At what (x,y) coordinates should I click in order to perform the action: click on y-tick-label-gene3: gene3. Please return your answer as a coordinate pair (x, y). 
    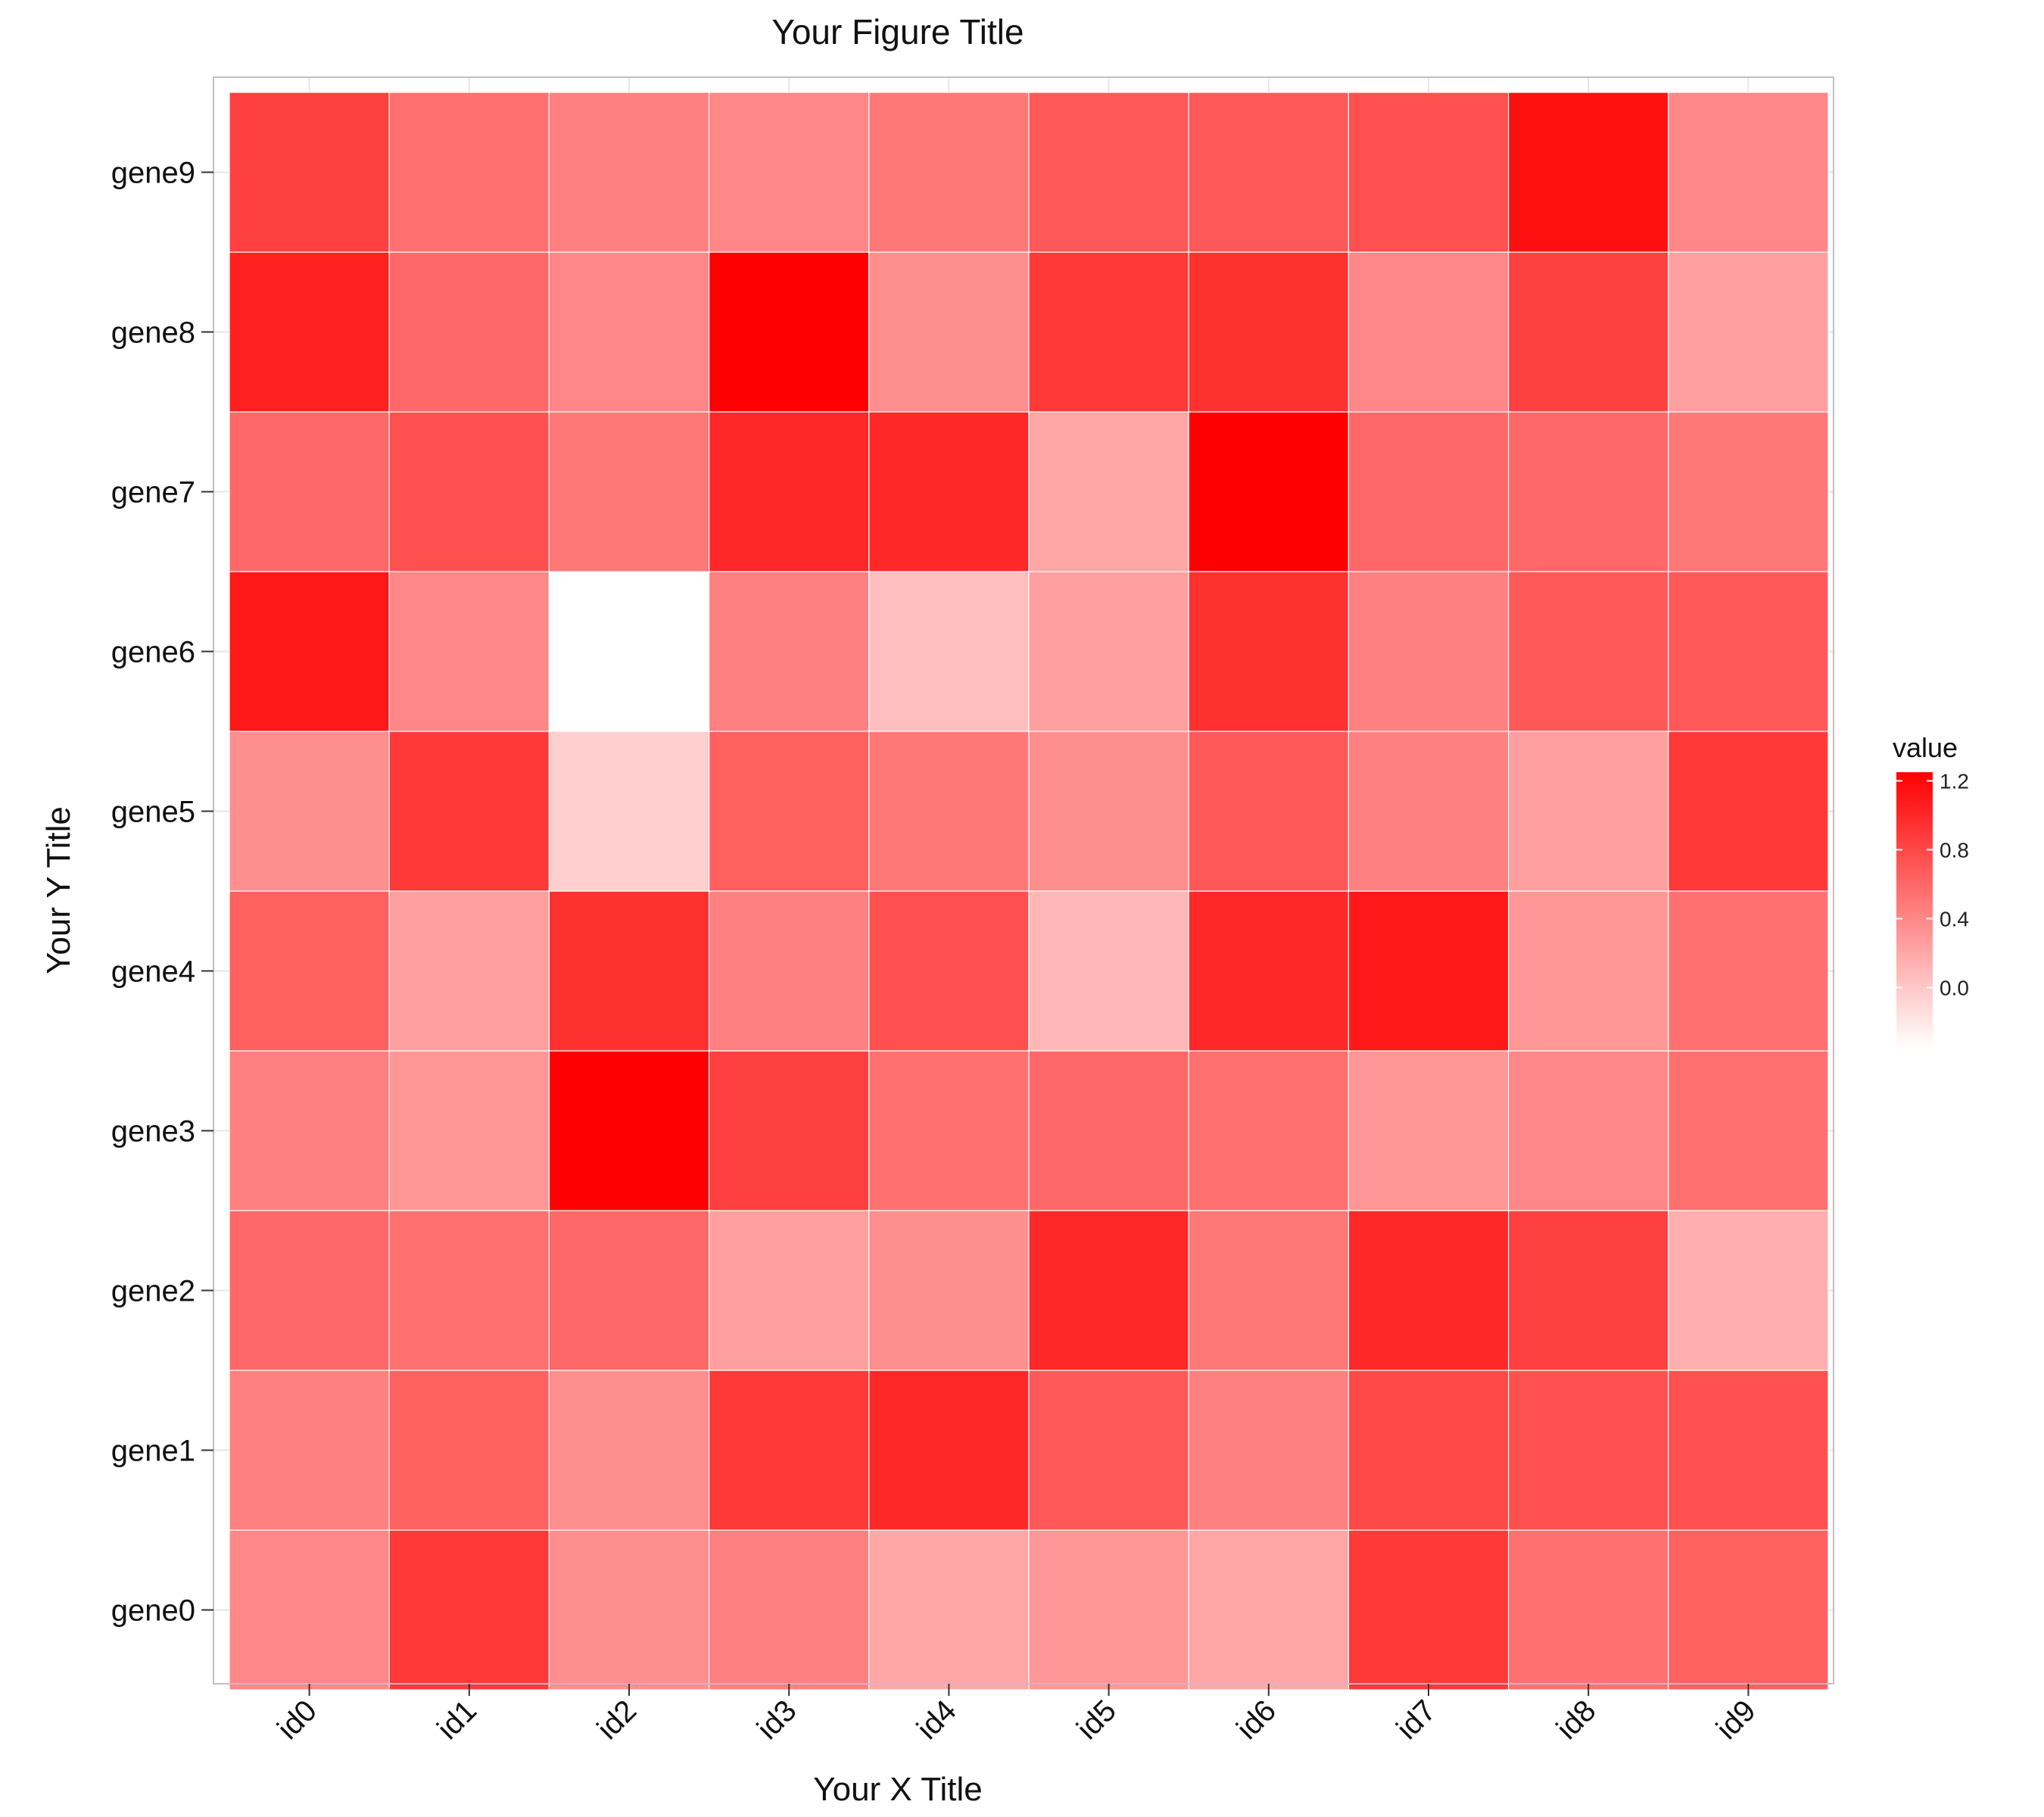
    Looking at the image, I should click on (153, 1131).